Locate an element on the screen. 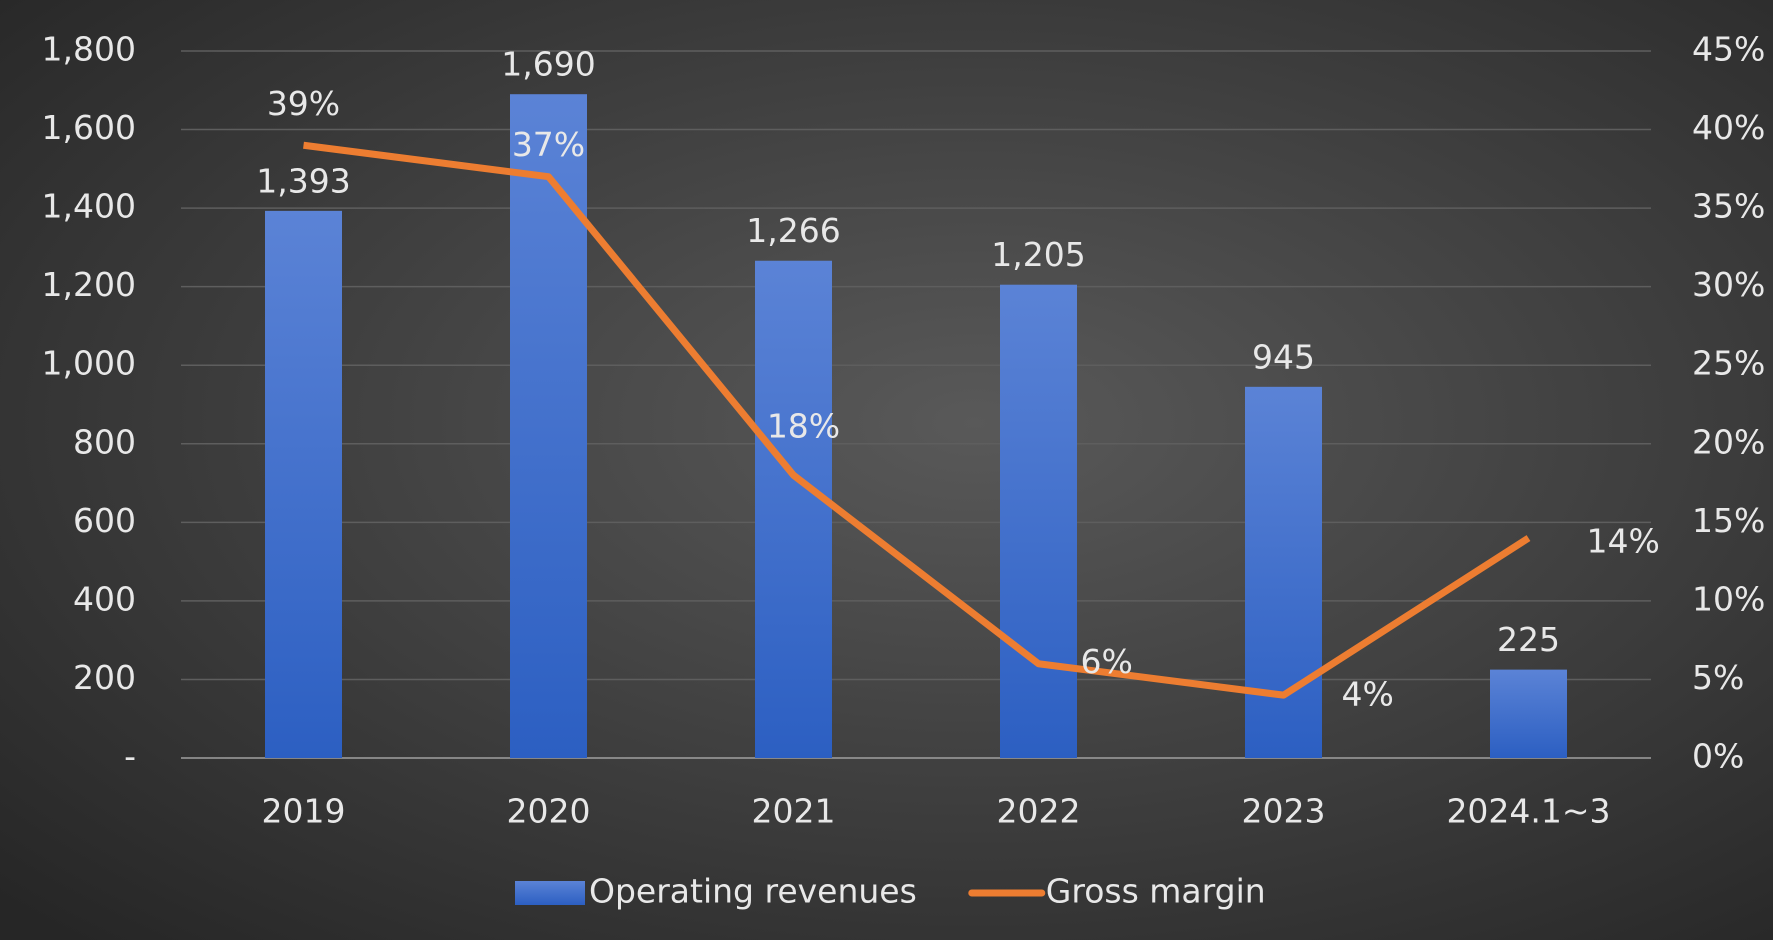 The image size is (1773, 940). bar-value-label: 1,690 is located at coordinates (548, 64).